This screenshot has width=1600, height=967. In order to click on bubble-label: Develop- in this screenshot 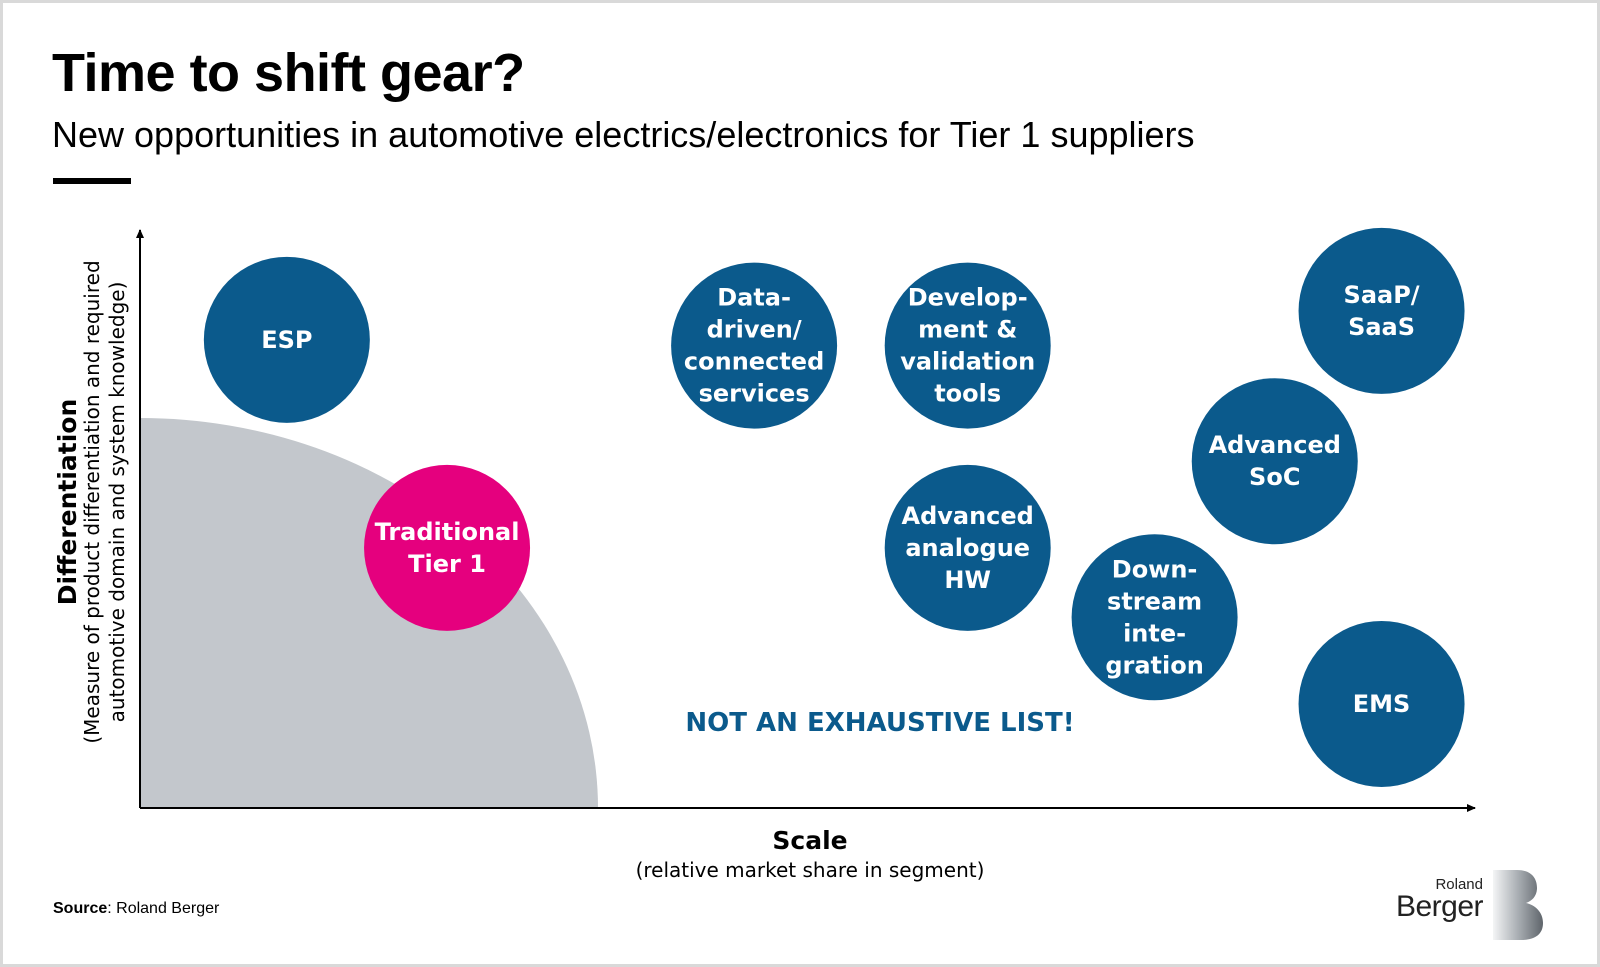, I will do `click(968, 298)`.